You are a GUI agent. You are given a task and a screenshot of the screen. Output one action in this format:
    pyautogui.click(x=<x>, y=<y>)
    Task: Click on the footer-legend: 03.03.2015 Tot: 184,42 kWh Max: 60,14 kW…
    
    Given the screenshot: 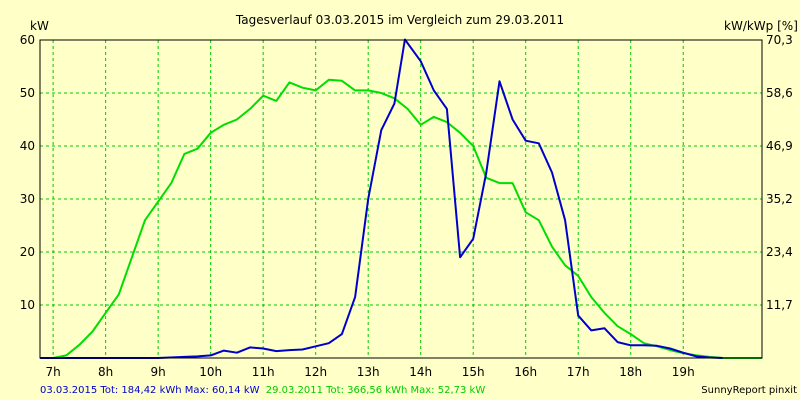 What is the action you would take?
    pyautogui.click(x=262, y=390)
    